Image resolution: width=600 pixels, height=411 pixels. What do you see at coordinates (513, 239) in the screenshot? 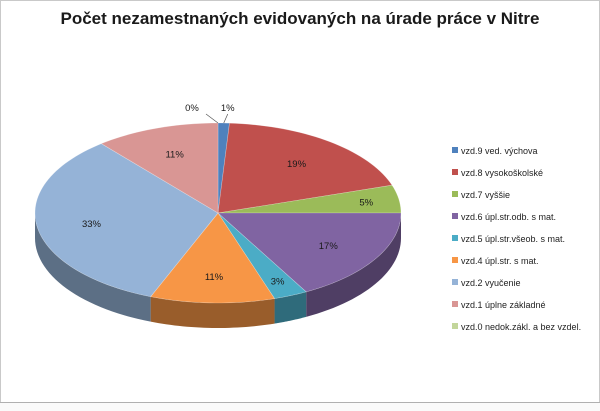
I see `legend-label: vzd.5 úpl.str.všeob. s mat.` at bounding box center [513, 239].